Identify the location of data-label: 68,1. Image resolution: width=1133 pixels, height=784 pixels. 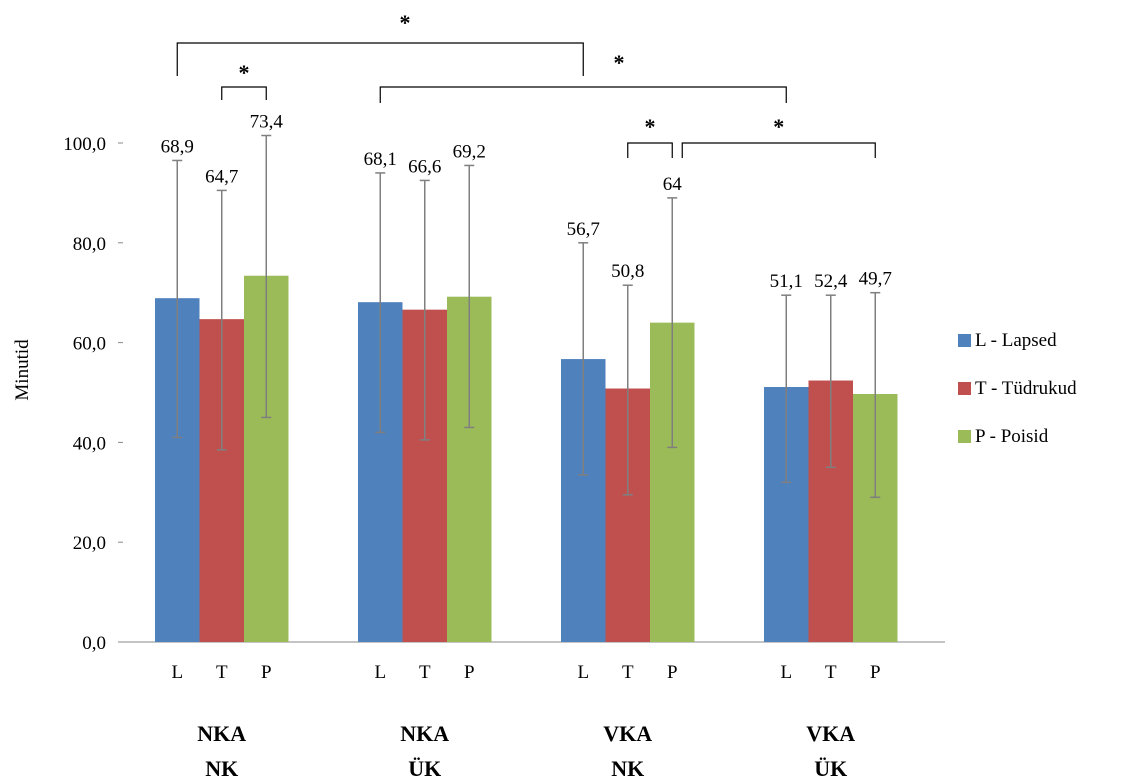
(380, 159).